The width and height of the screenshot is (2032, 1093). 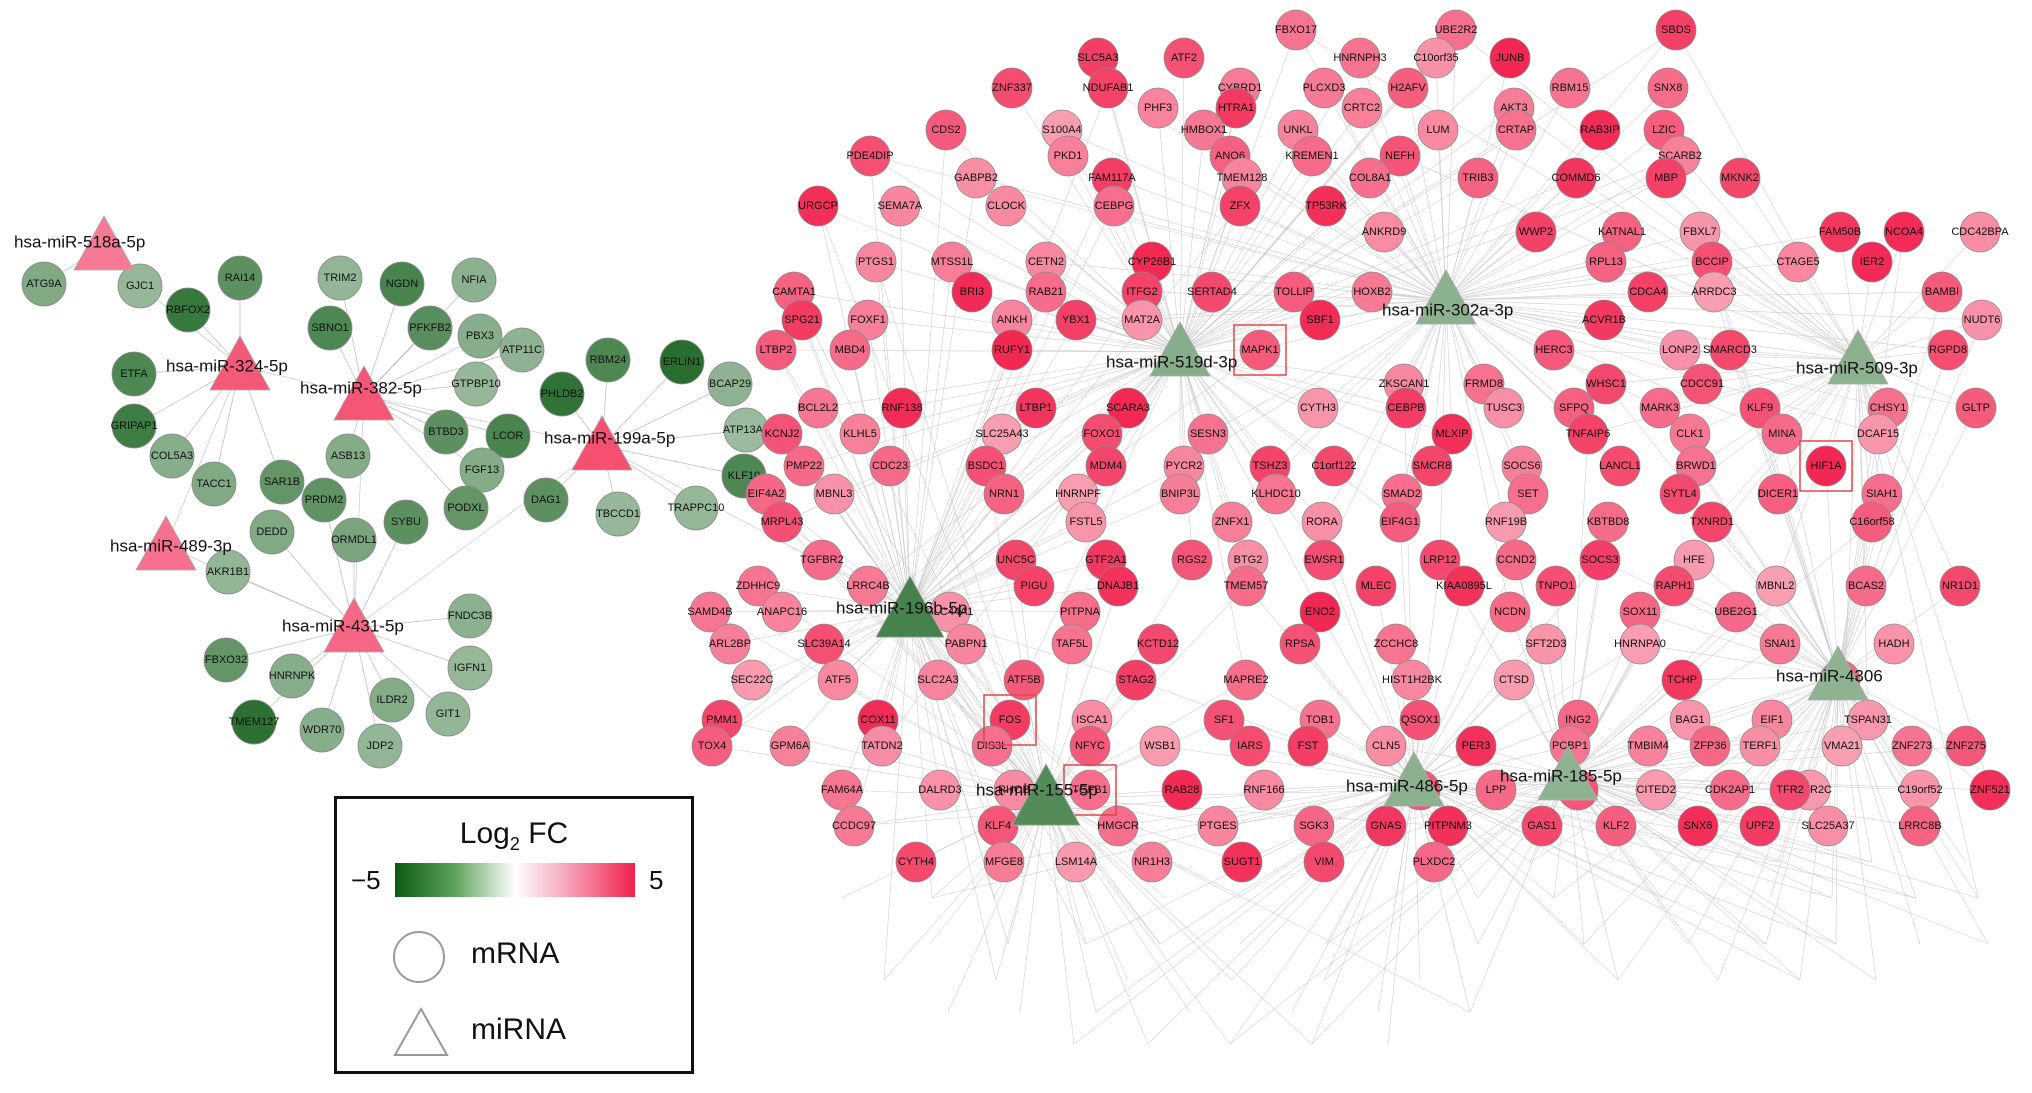 What do you see at coordinates (1948, 350) in the screenshot?
I see `mrna-node-rgpd8: RGPD8` at bounding box center [1948, 350].